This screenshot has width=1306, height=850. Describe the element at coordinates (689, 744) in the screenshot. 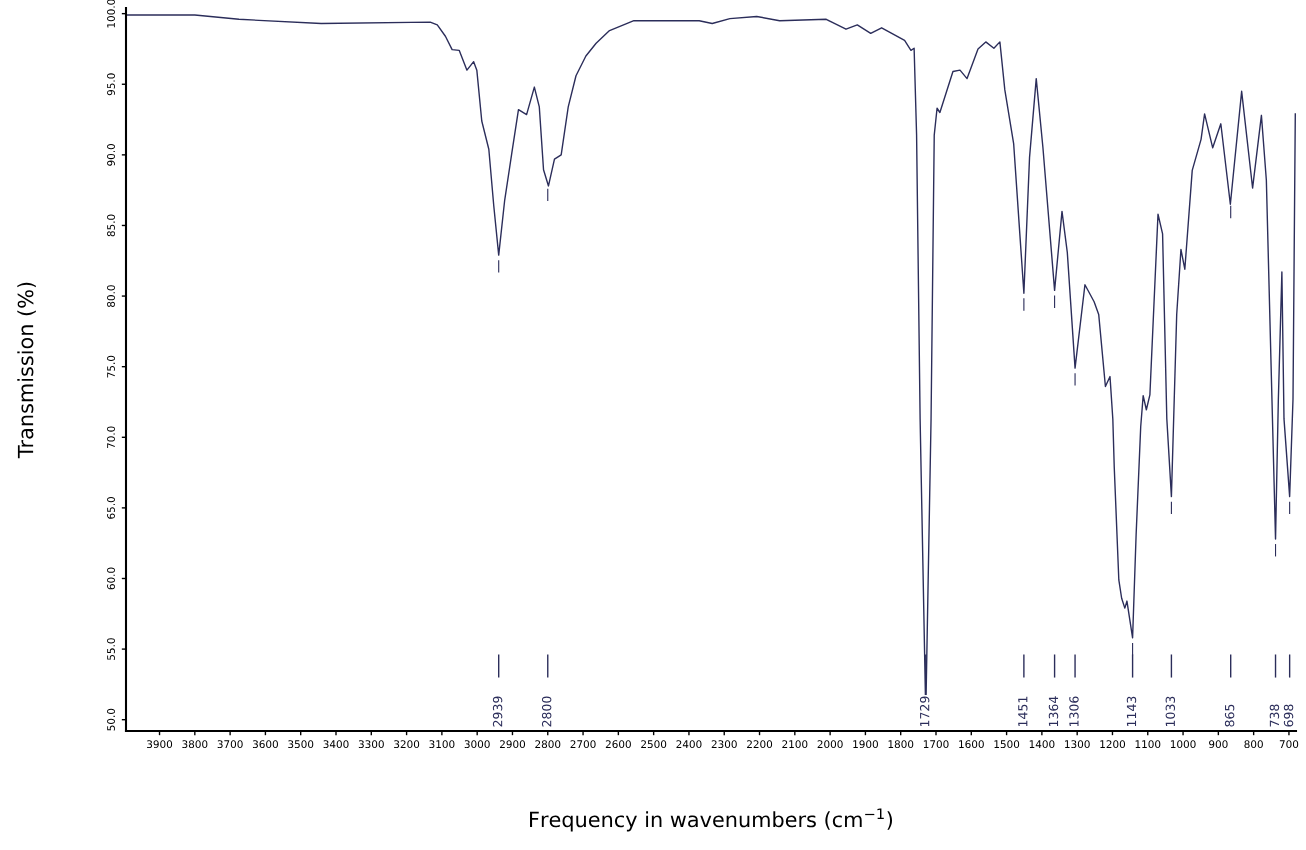

I see `x-tick-label: 2400` at that location.